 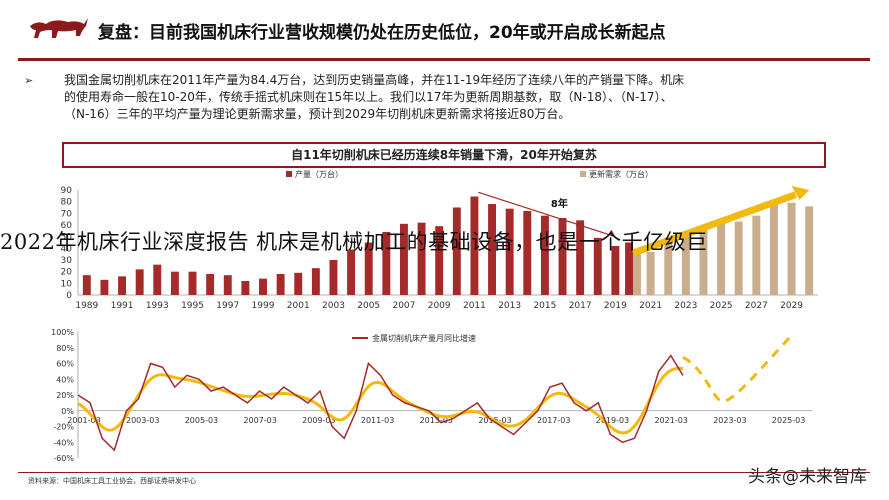 I want to click on bar-x-tick-label: 1995, so click(x=192, y=306).